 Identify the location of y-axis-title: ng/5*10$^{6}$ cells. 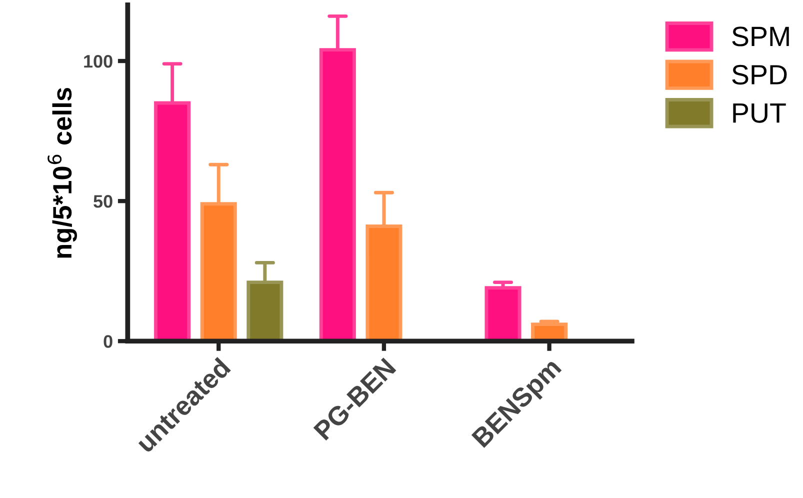
(62, 173).